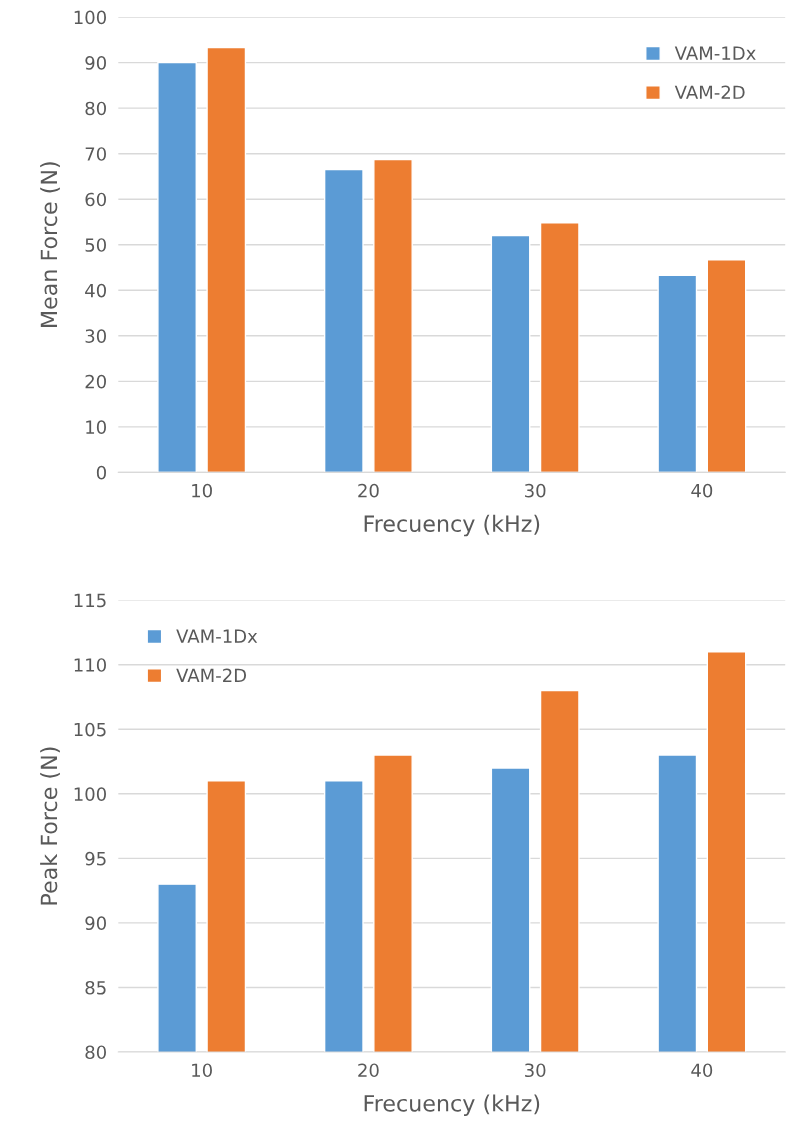 The width and height of the screenshot is (794, 1141). I want to click on y-tick-label: 110, so click(90, 665).